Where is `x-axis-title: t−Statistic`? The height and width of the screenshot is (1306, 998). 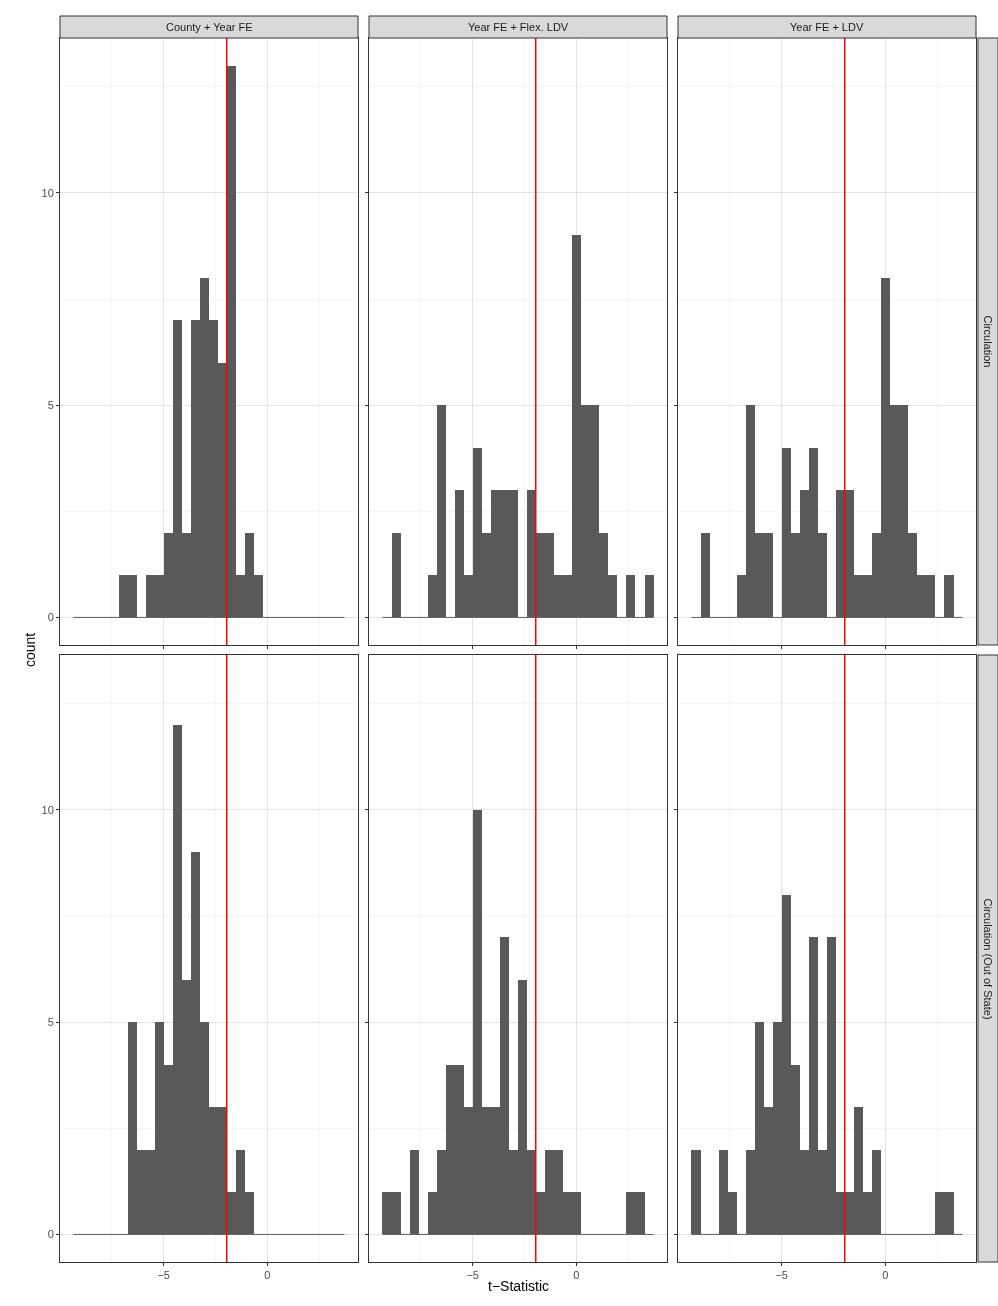 x-axis-title: t−Statistic is located at coordinates (519, 1286).